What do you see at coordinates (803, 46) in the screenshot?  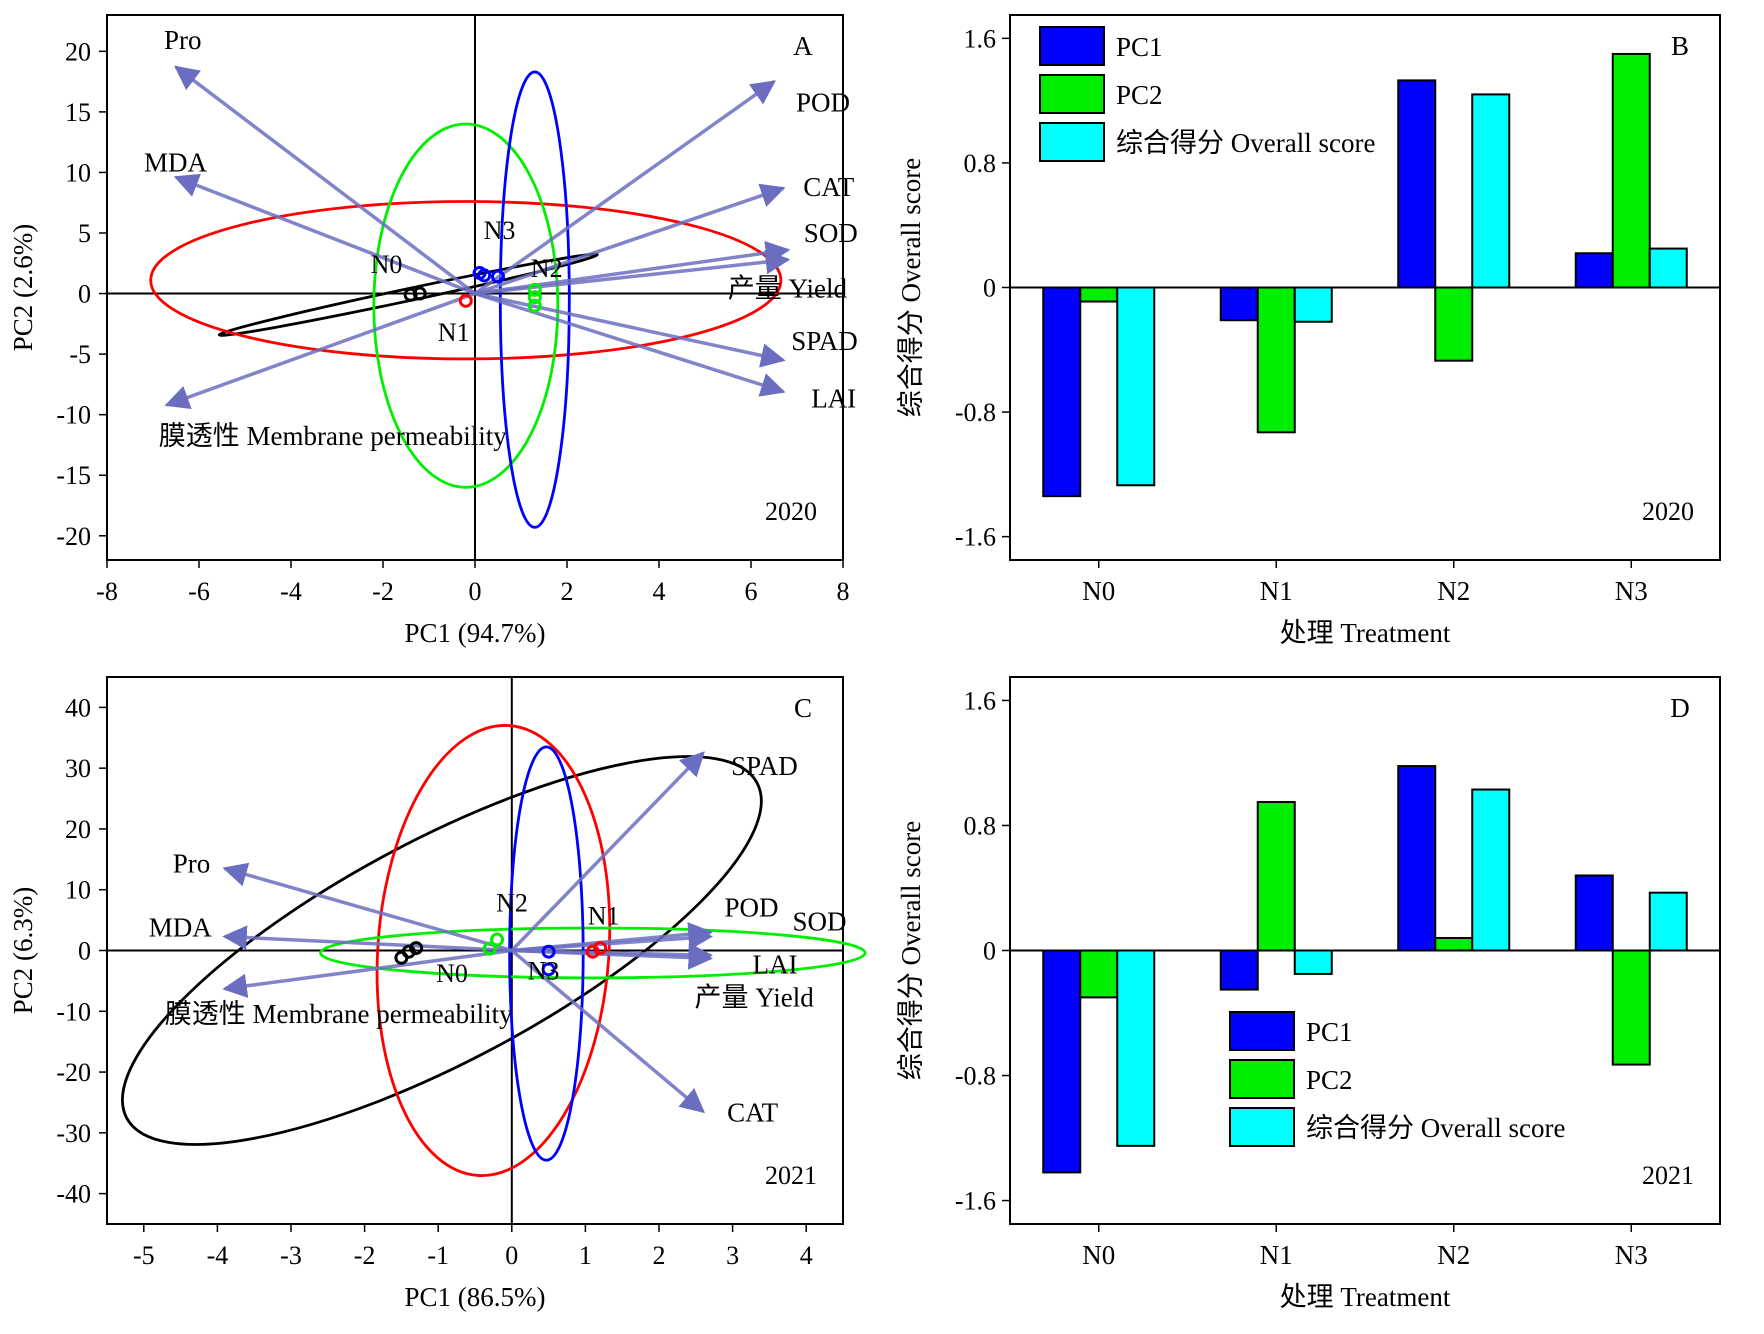 I see `panel-letter: A` at bounding box center [803, 46].